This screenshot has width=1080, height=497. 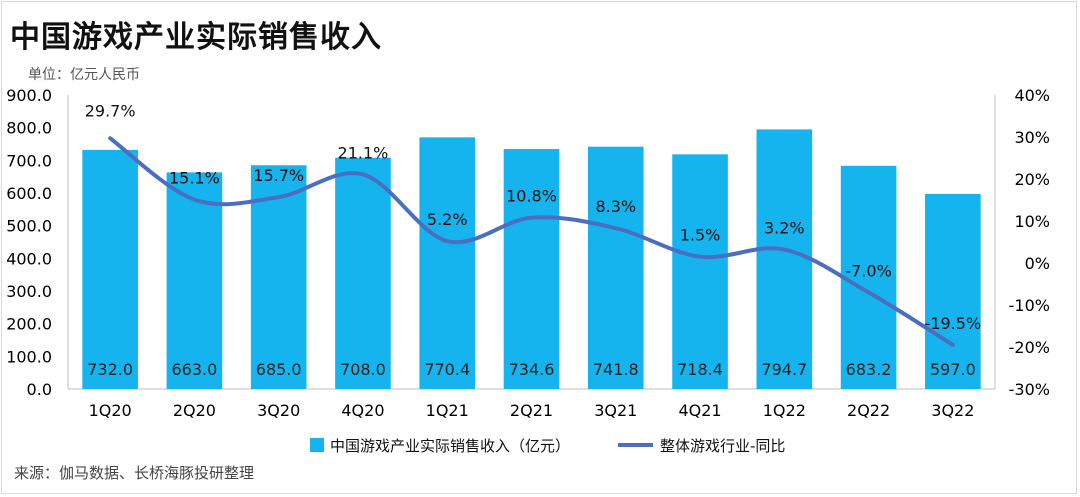 I want to click on x-axis-tick-label: 3Q20, so click(x=278, y=410).